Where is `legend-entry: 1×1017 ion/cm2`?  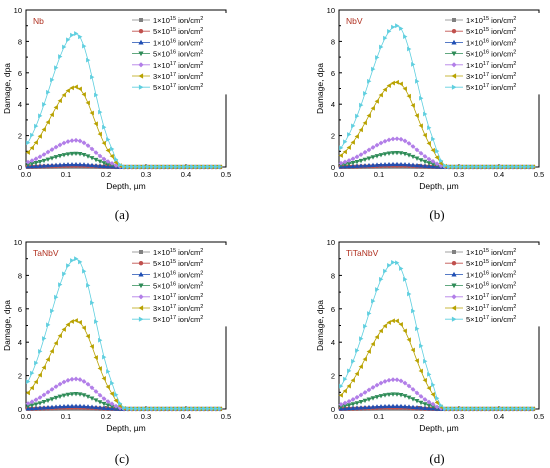 legend-entry: 1×1017 ion/cm2 is located at coordinates (480, 297).